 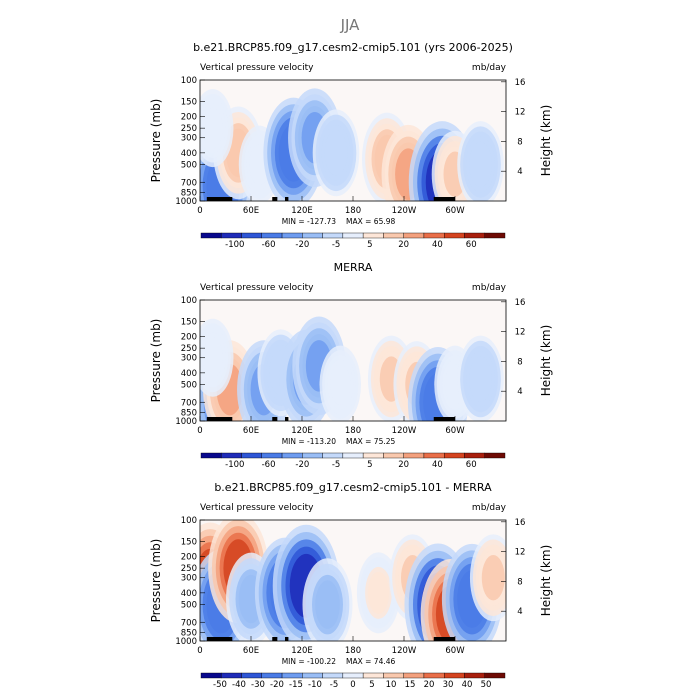 What do you see at coordinates (189, 606) in the screenshot?
I see `y-tick-label-6: 500` at bounding box center [189, 606].